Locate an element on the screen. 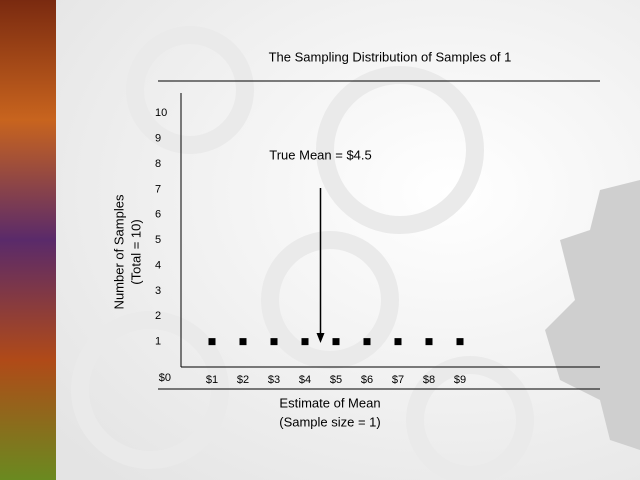 This screenshot has height=480, width=640. x-tick-label: $1 is located at coordinates (212, 380).